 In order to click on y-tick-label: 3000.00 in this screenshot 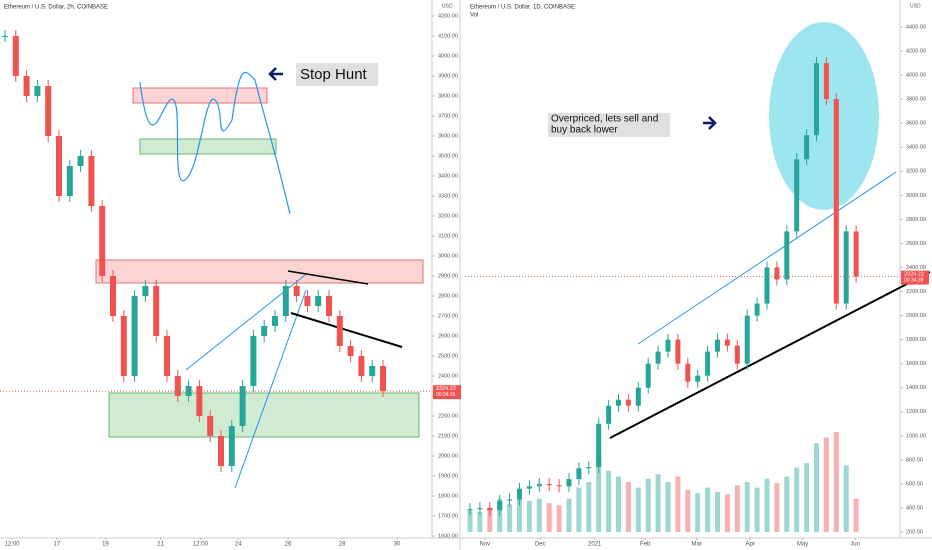, I will do `click(448, 256)`.